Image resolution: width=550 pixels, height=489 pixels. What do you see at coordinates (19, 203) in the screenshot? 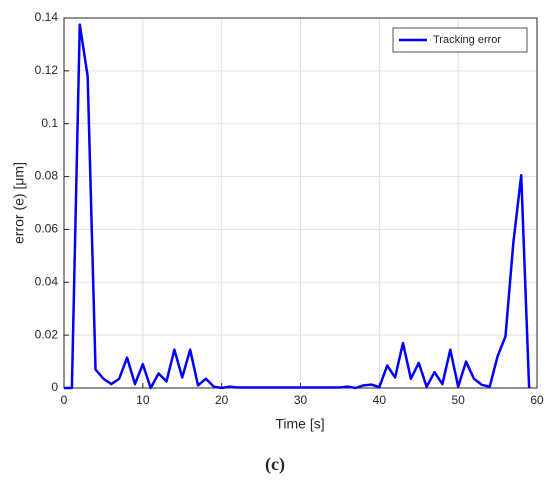
I see `y-axis-label: error (e) [μm]` at bounding box center [19, 203].